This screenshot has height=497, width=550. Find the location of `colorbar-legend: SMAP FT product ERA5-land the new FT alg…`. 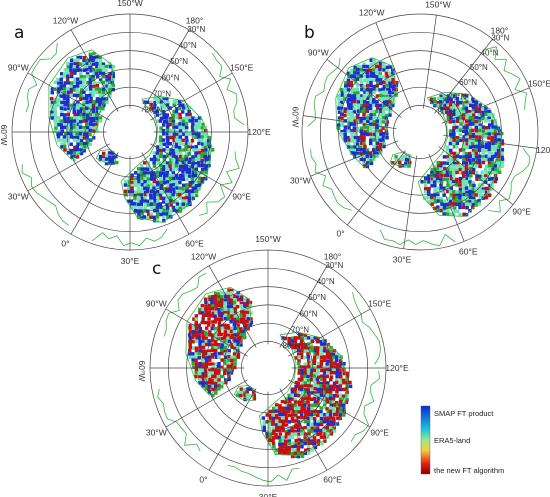

colorbar-legend: SMAP FT product ERA5-land the new FT alg… is located at coordinates (462, 440).